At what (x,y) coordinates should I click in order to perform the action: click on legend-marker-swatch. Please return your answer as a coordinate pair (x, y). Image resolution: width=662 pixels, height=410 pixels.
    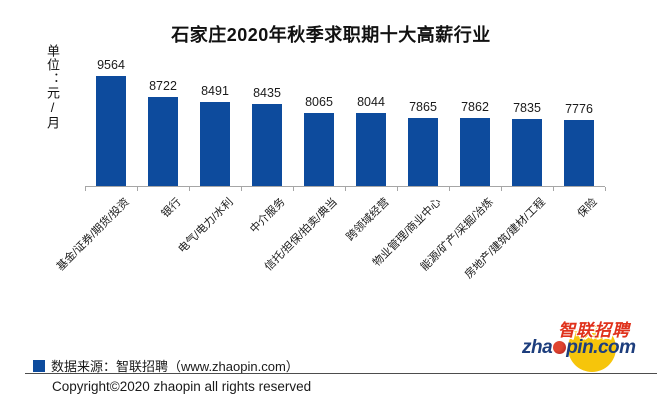
    Looking at the image, I should click on (39, 365).